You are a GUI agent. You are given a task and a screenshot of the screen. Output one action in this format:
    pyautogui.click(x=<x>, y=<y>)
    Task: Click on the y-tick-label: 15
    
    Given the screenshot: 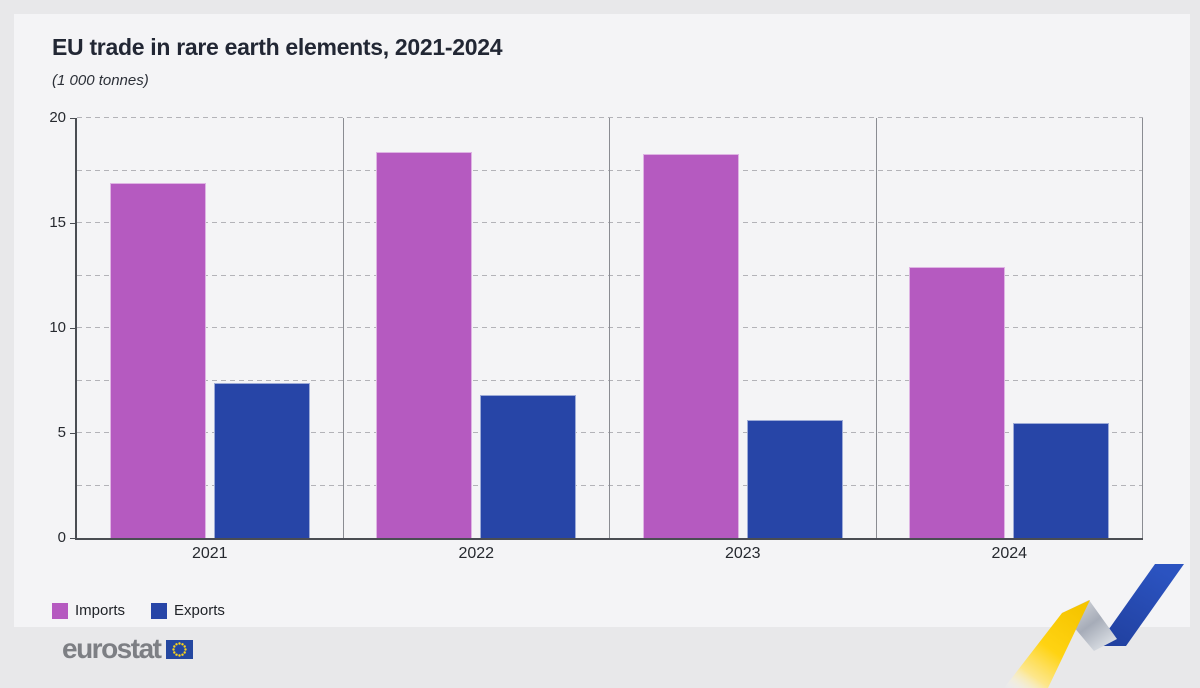 What is the action you would take?
    pyautogui.click(x=57, y=222)
    